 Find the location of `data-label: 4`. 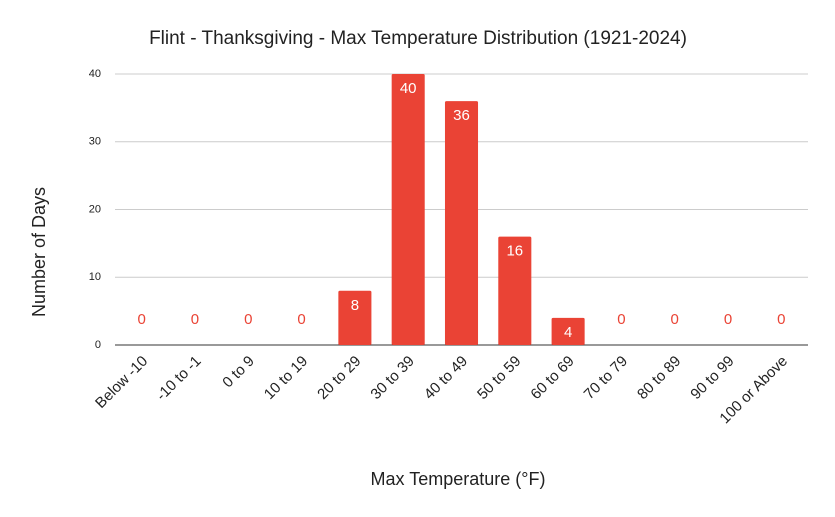

data-label: 4 is located at coordinates (568, 332).